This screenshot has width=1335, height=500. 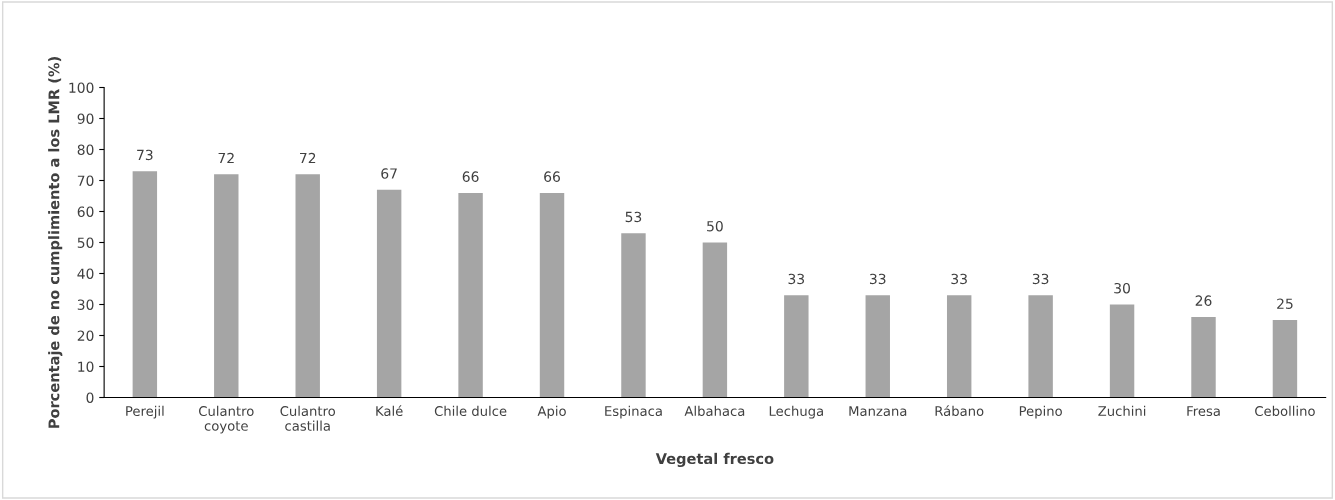 What do you see at coordinates (1122, 288) in the screenshot?
I see `data-label: 30` at bounding box center [1122, 288].